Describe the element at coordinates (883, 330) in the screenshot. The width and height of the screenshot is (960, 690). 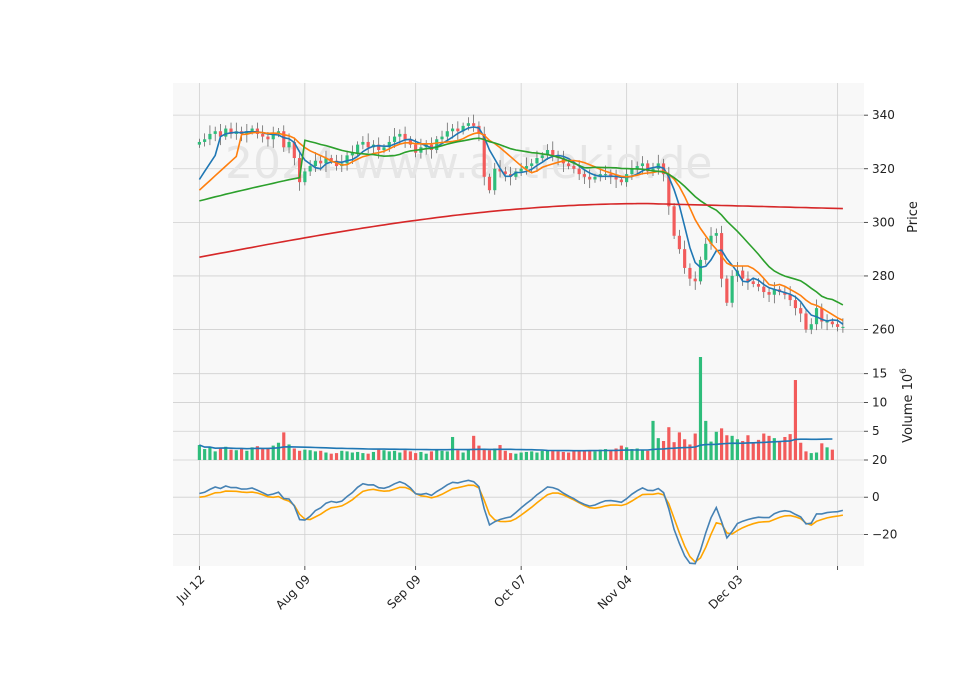
I see `price-axis-tick-label: 260` at that location.